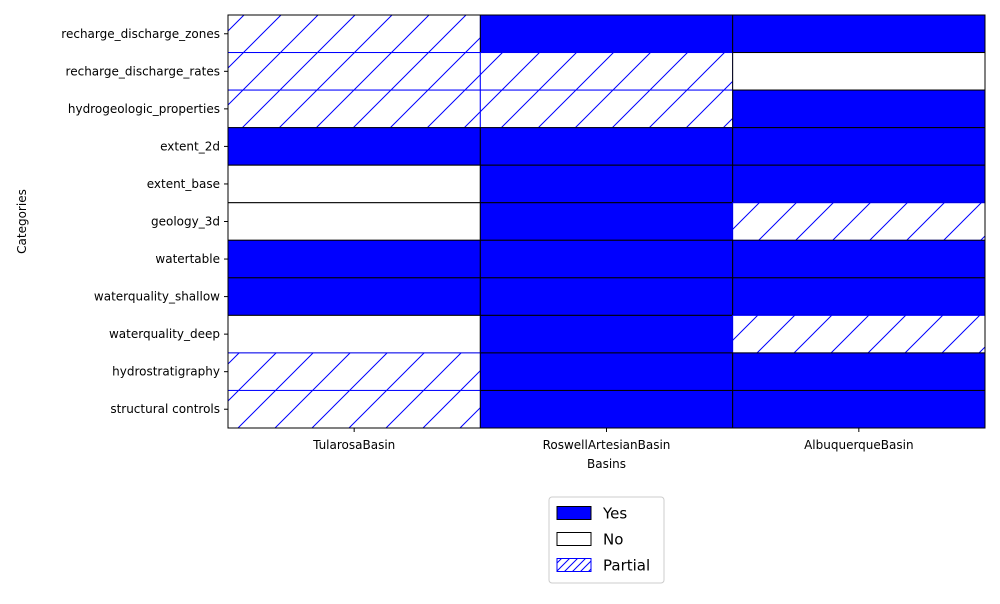  Describe the element at coordinates (606, 464) in the screenshot. I see `x-axis-label: Basins` at that location.